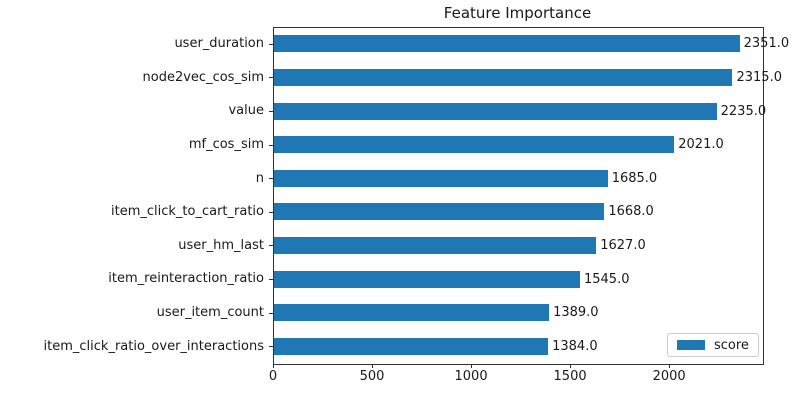 The image size is (799, 400). I want to click on bar-value-label: 1627.0, so click(623, 245).